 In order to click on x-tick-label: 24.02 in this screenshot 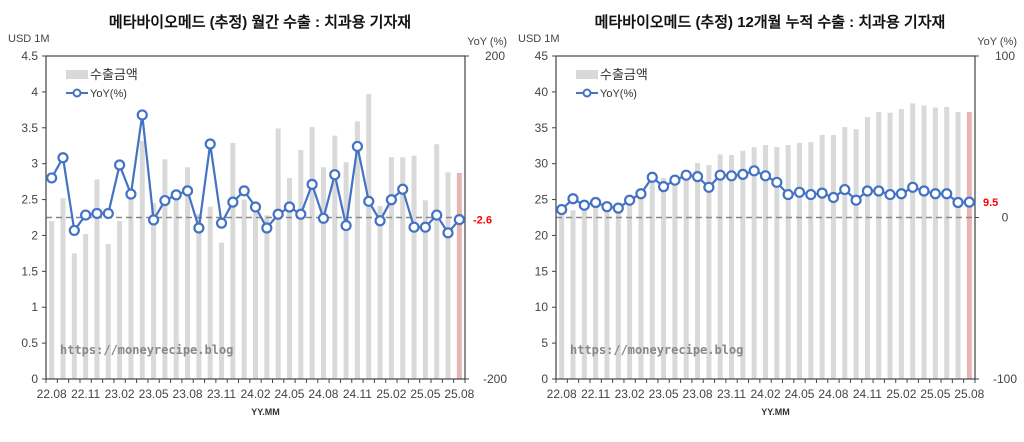, I will do `click(765, 394)`.